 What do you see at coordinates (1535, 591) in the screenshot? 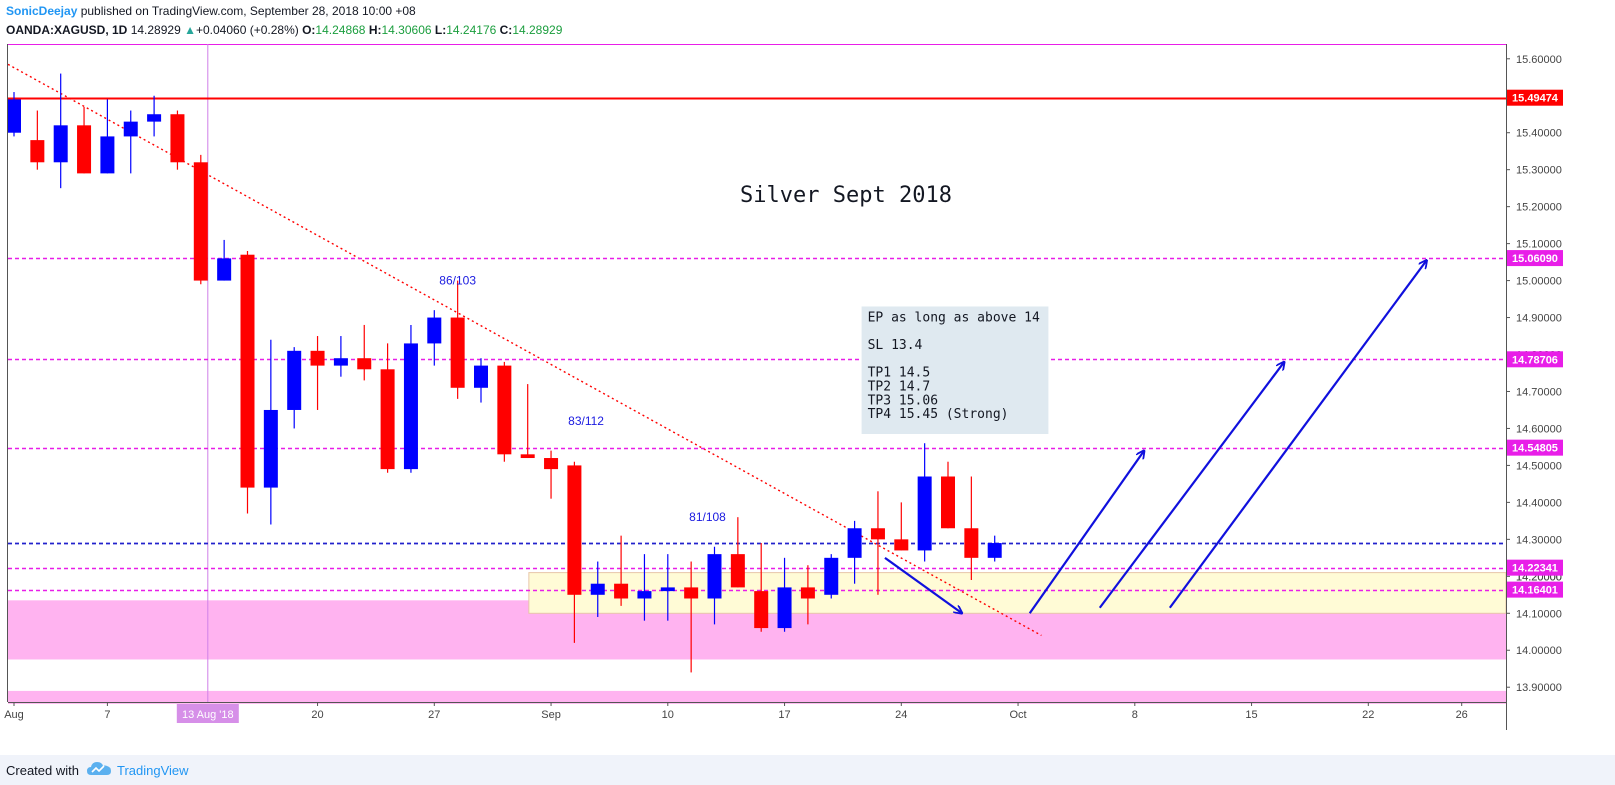
I see `price-tag-label: 14.16401` at bounding box center [1535, 591].